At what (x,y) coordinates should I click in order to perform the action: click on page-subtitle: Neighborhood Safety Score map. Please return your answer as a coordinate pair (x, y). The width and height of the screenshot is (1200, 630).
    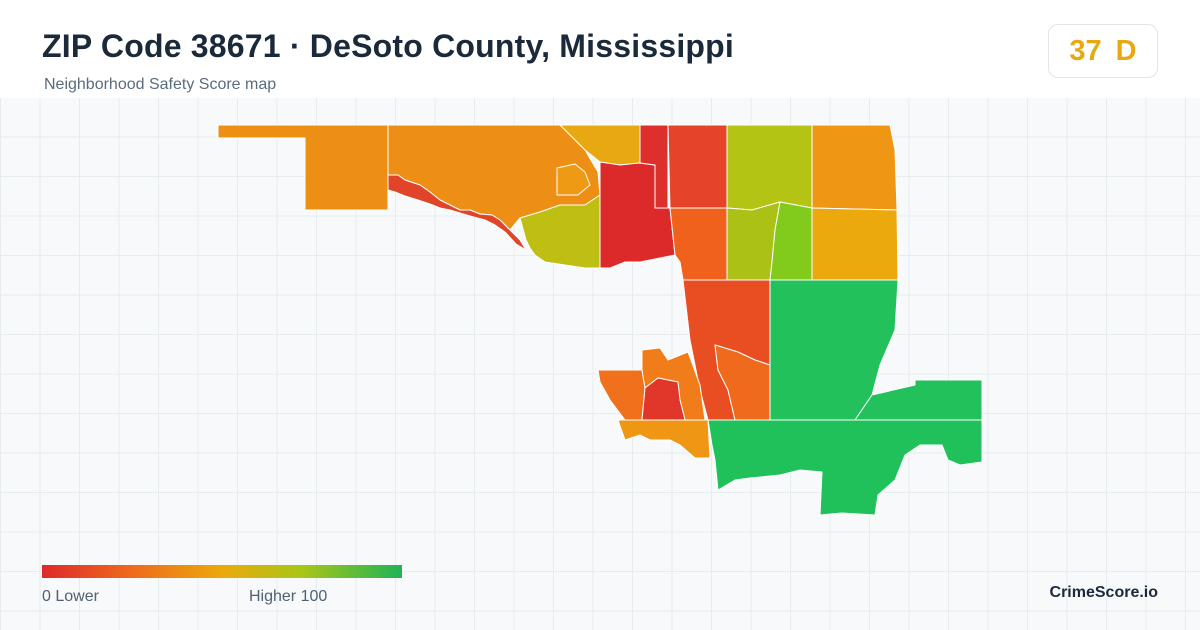
    Looking at the image, I should click on (160, 84).